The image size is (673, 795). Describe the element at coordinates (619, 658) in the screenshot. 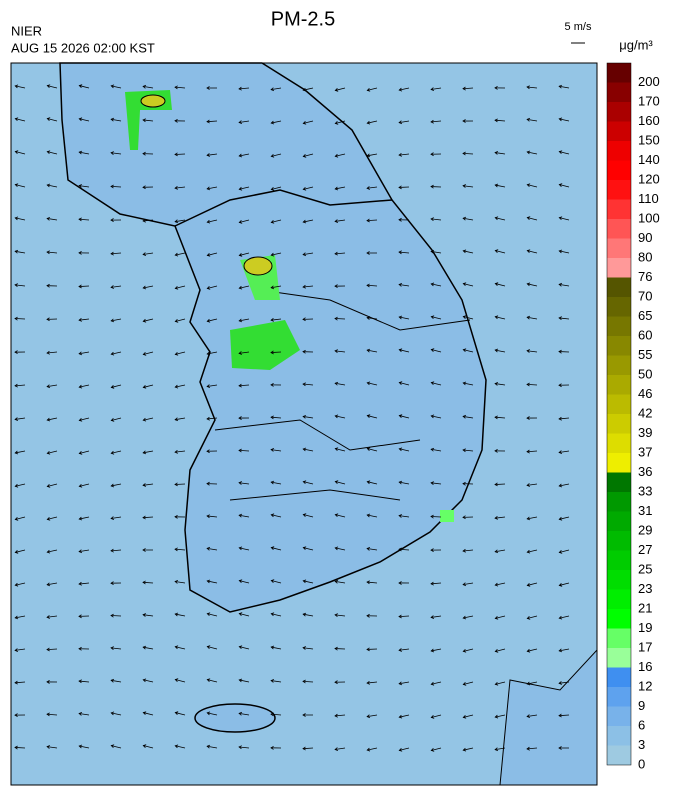

I see `legend-swatch` at that location.